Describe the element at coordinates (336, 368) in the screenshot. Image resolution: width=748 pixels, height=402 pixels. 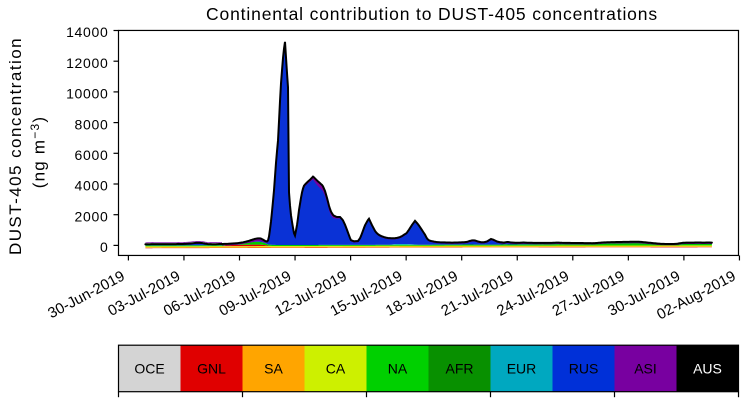
I see `svg-text: CA` at that location.